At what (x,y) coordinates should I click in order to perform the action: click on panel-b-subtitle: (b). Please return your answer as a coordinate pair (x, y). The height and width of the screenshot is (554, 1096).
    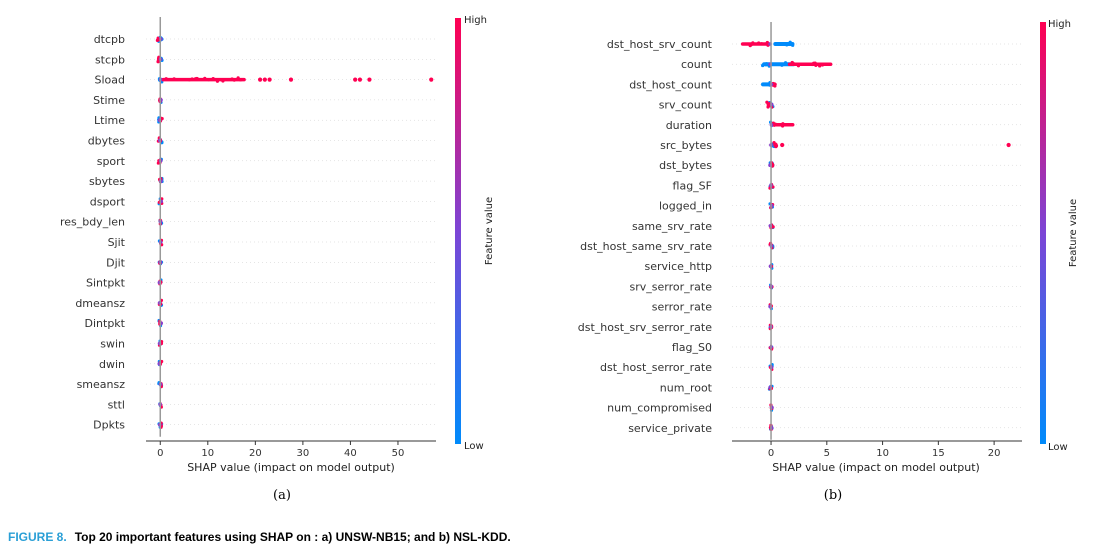
    Looking at the image, I should click on (833, 495).